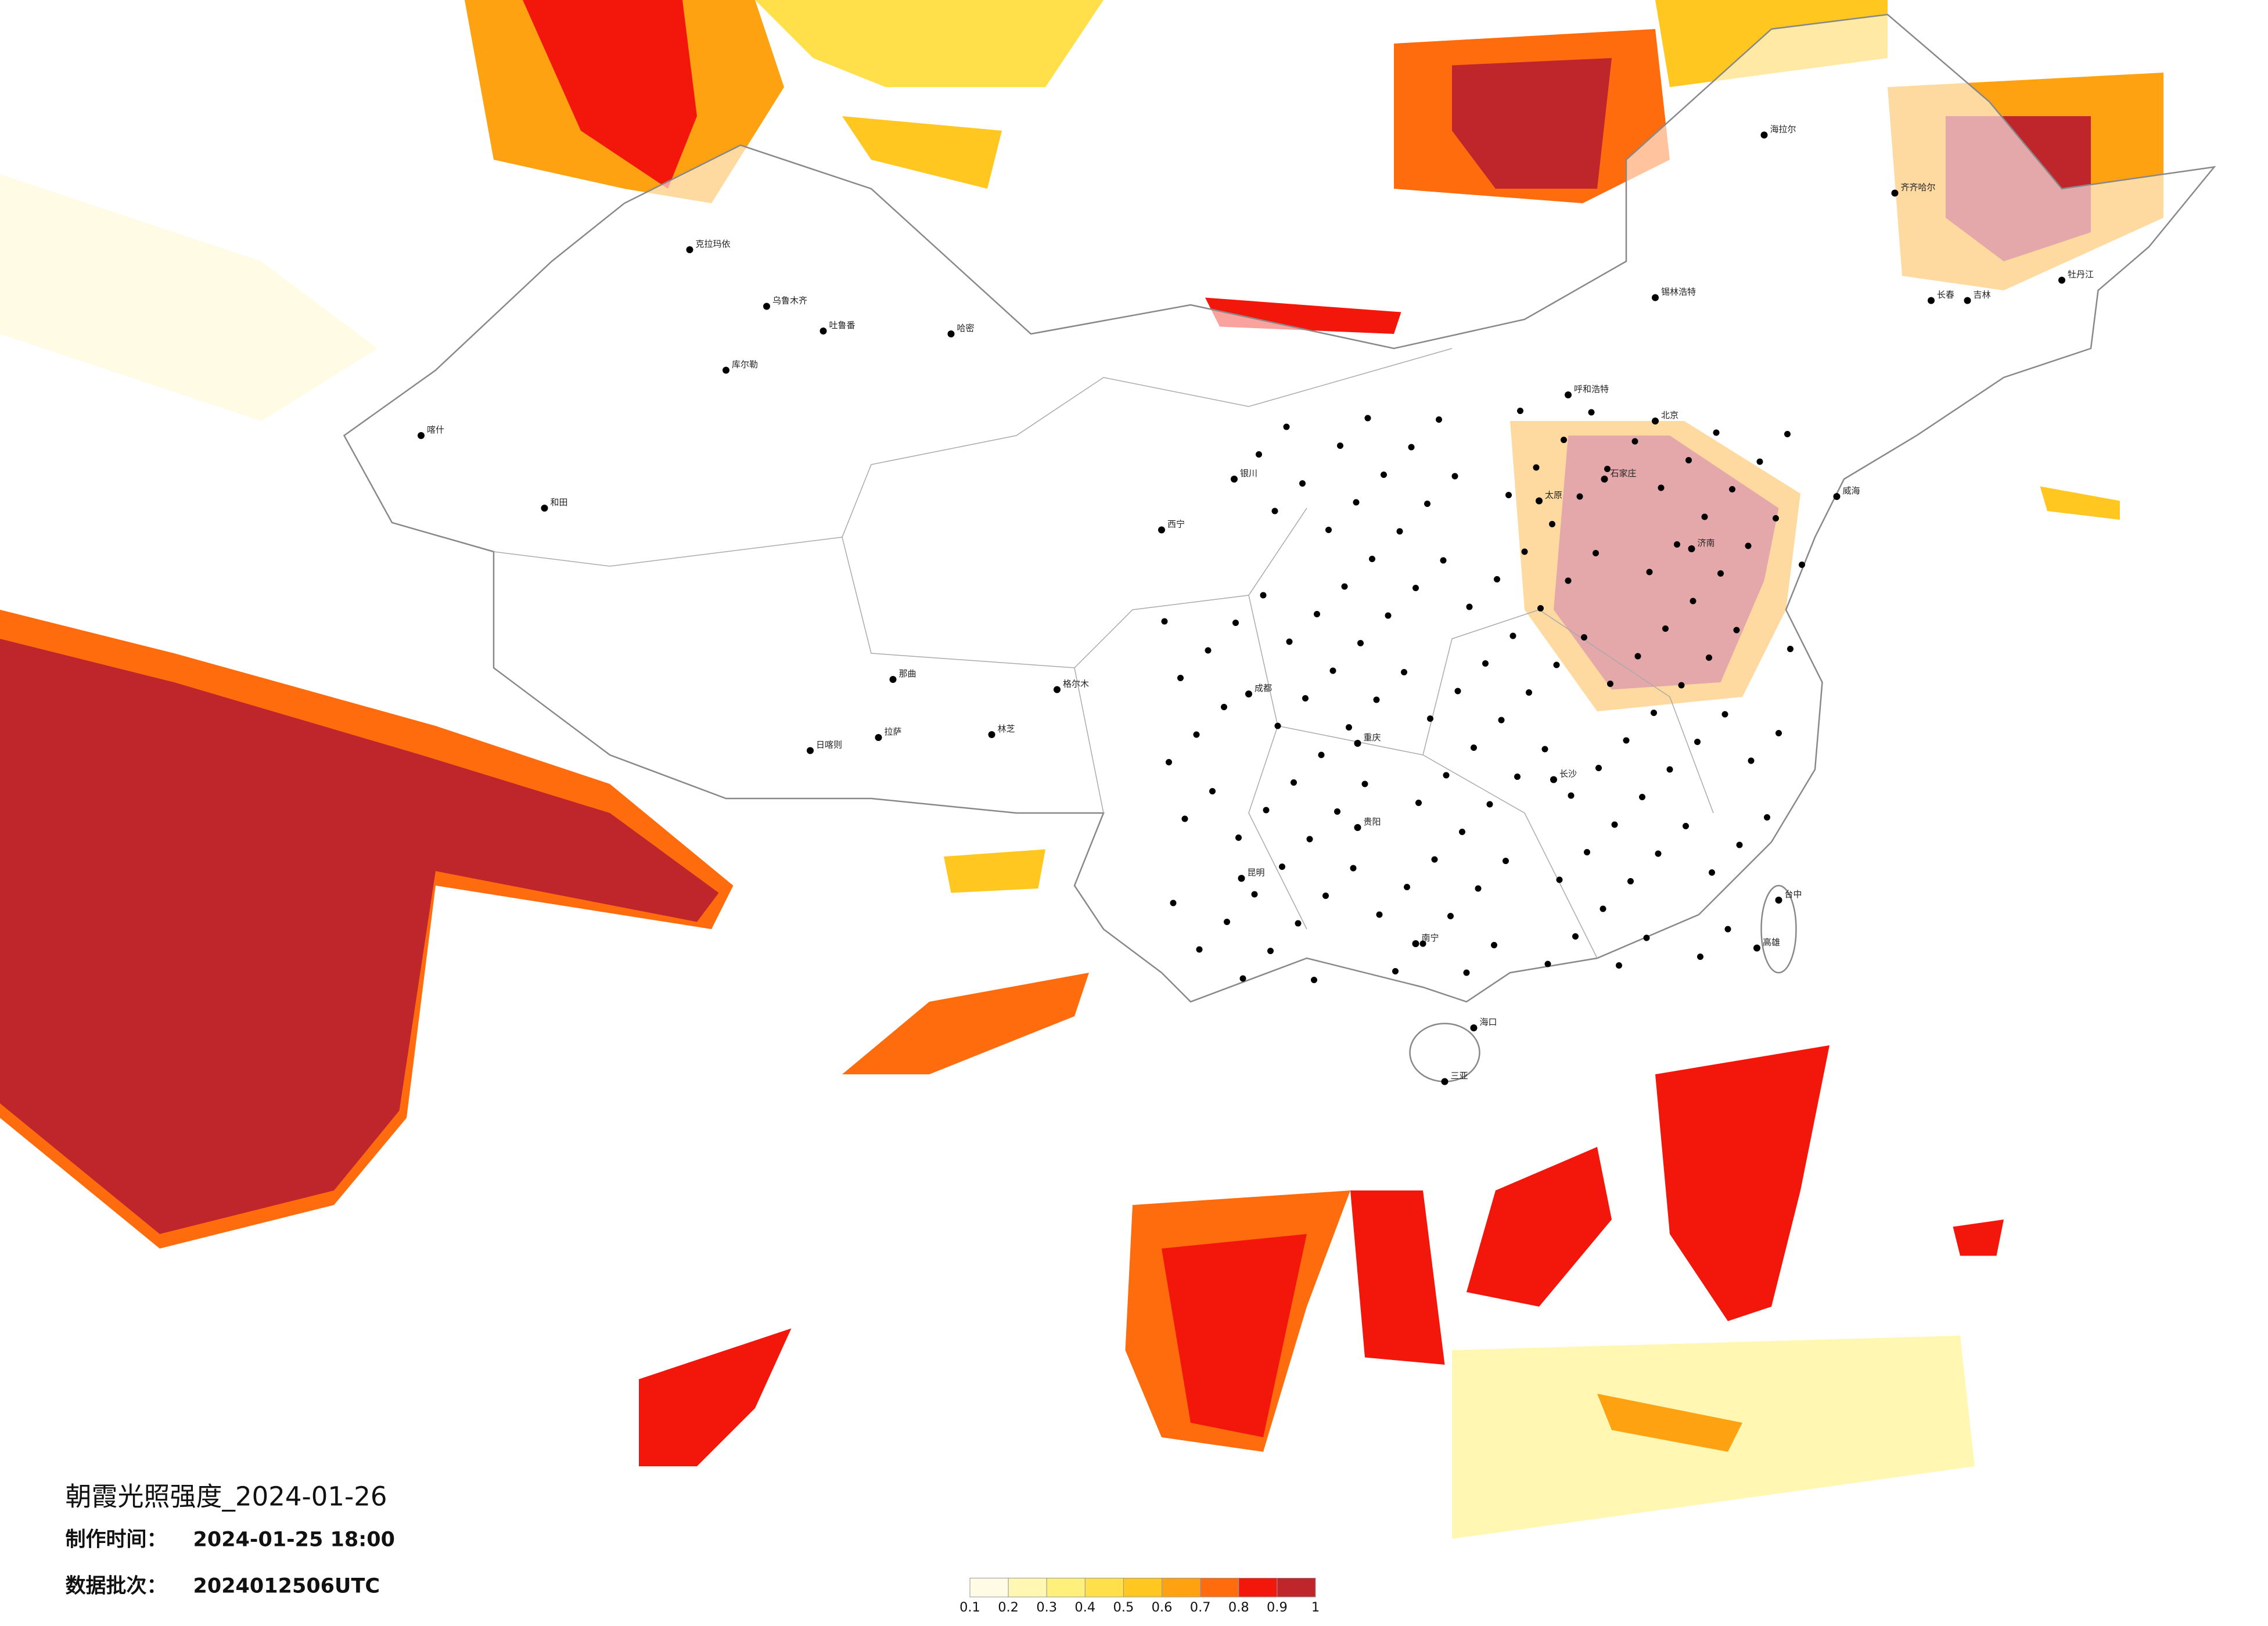 This screenshot has width=2268, height=1626. I want to click on info-value: 2024-01-25 18:00, so click(294, 1540).